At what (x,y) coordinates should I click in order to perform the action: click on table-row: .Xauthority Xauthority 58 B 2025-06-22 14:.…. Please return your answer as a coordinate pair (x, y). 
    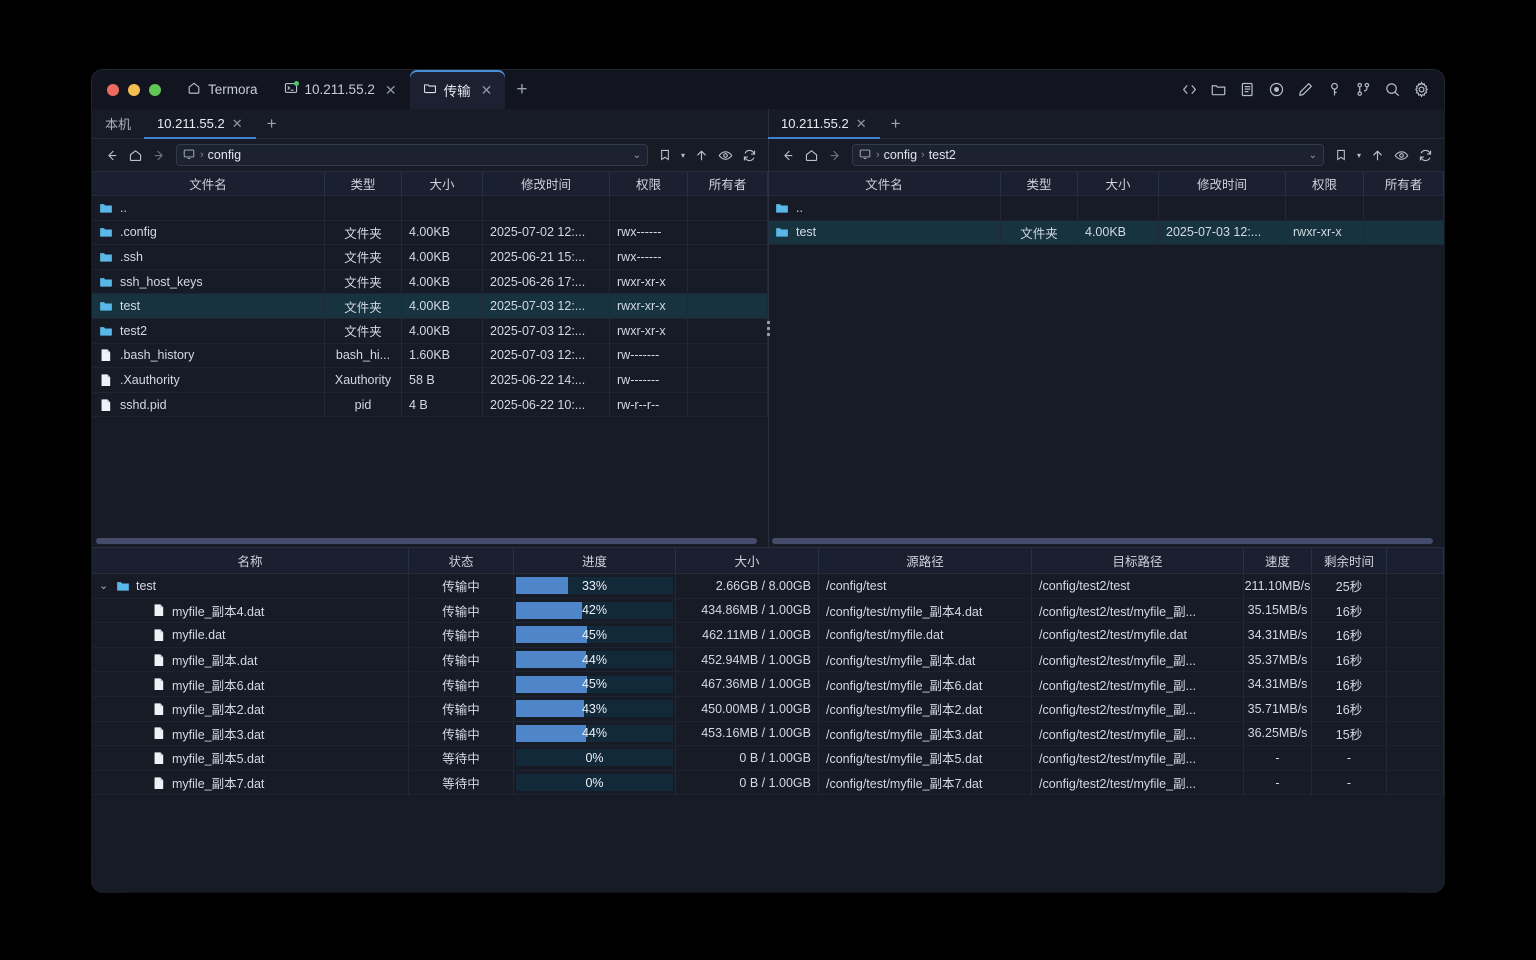
    Looking at the image, I should click on (430, 380).